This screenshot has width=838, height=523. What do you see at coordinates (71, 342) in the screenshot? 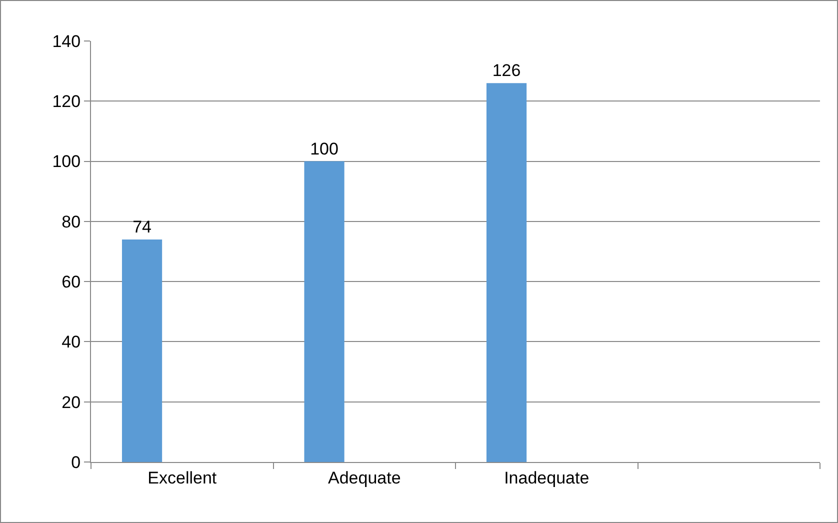
I see `y-tick-label: 40` at bounding box center [71, 342].